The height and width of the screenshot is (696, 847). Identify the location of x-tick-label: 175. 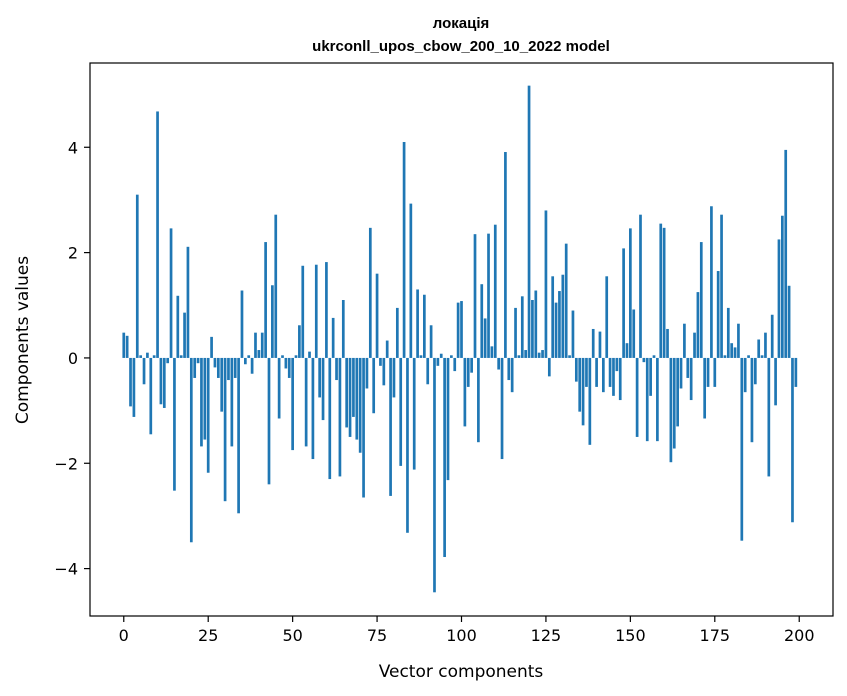
(715, 635).